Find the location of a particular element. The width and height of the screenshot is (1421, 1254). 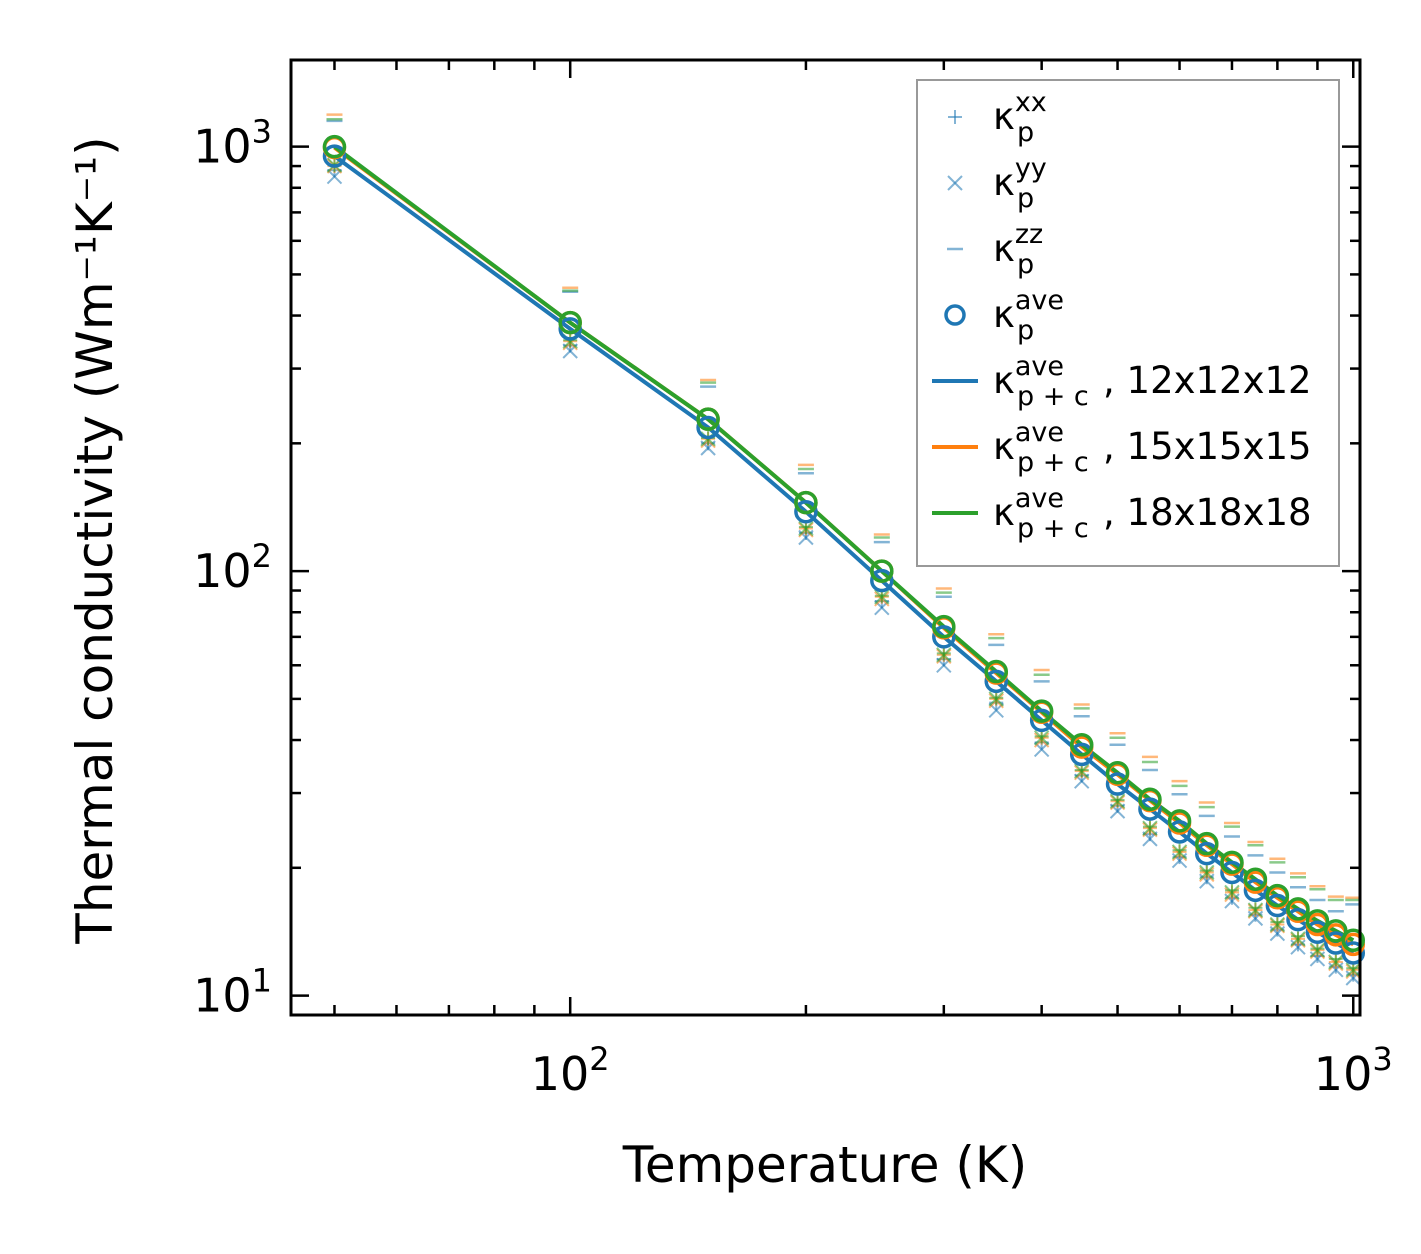

legend-superscript: xx is located at coordinates (1031, 102).